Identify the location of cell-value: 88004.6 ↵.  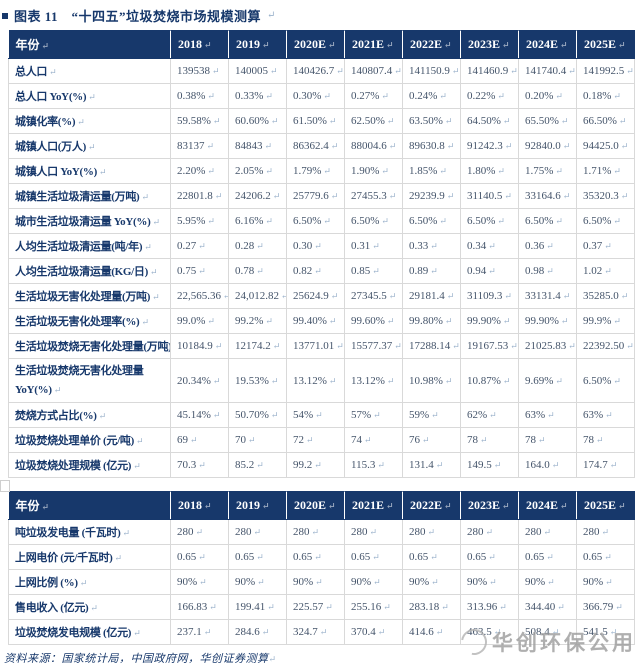
(373, 146).